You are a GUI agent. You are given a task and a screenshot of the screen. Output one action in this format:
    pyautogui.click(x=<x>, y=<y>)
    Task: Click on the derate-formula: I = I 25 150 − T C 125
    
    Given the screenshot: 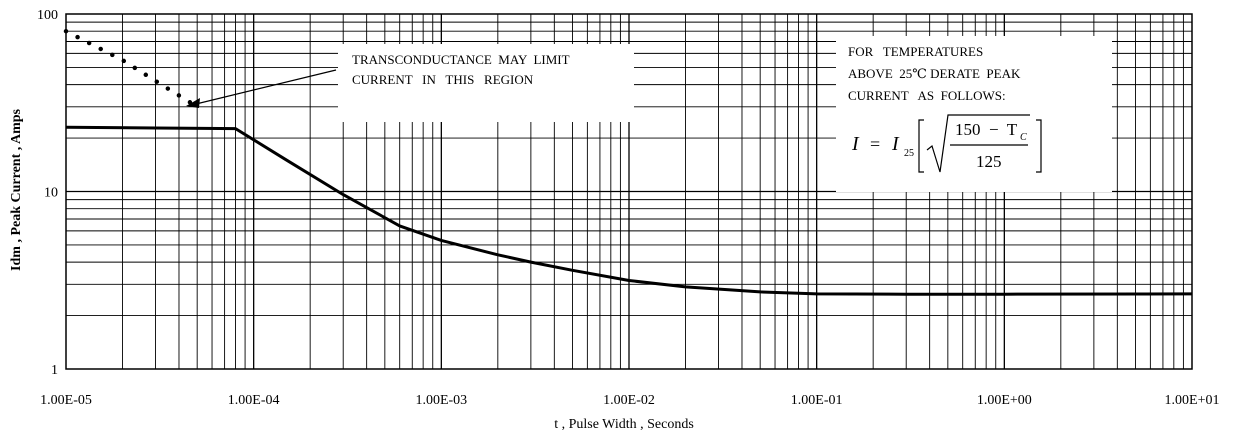 What is the action you would take?
    pyautogui.click(x=946, y=143)
    